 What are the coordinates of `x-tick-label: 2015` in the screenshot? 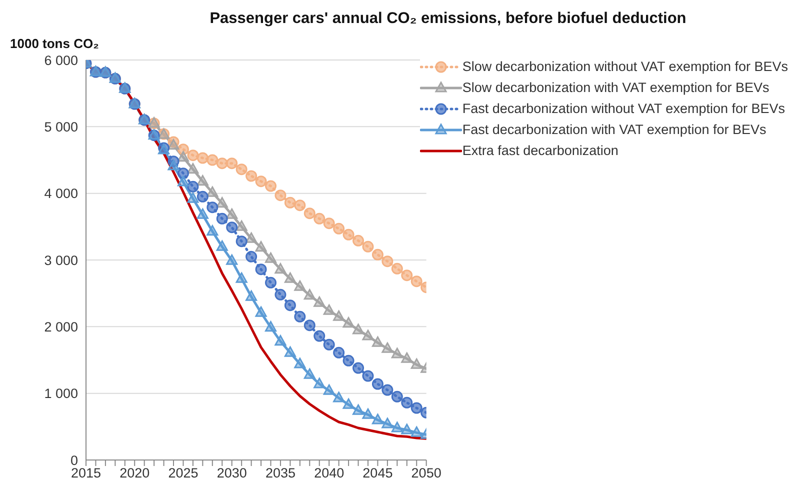 It's located at (86, 473).